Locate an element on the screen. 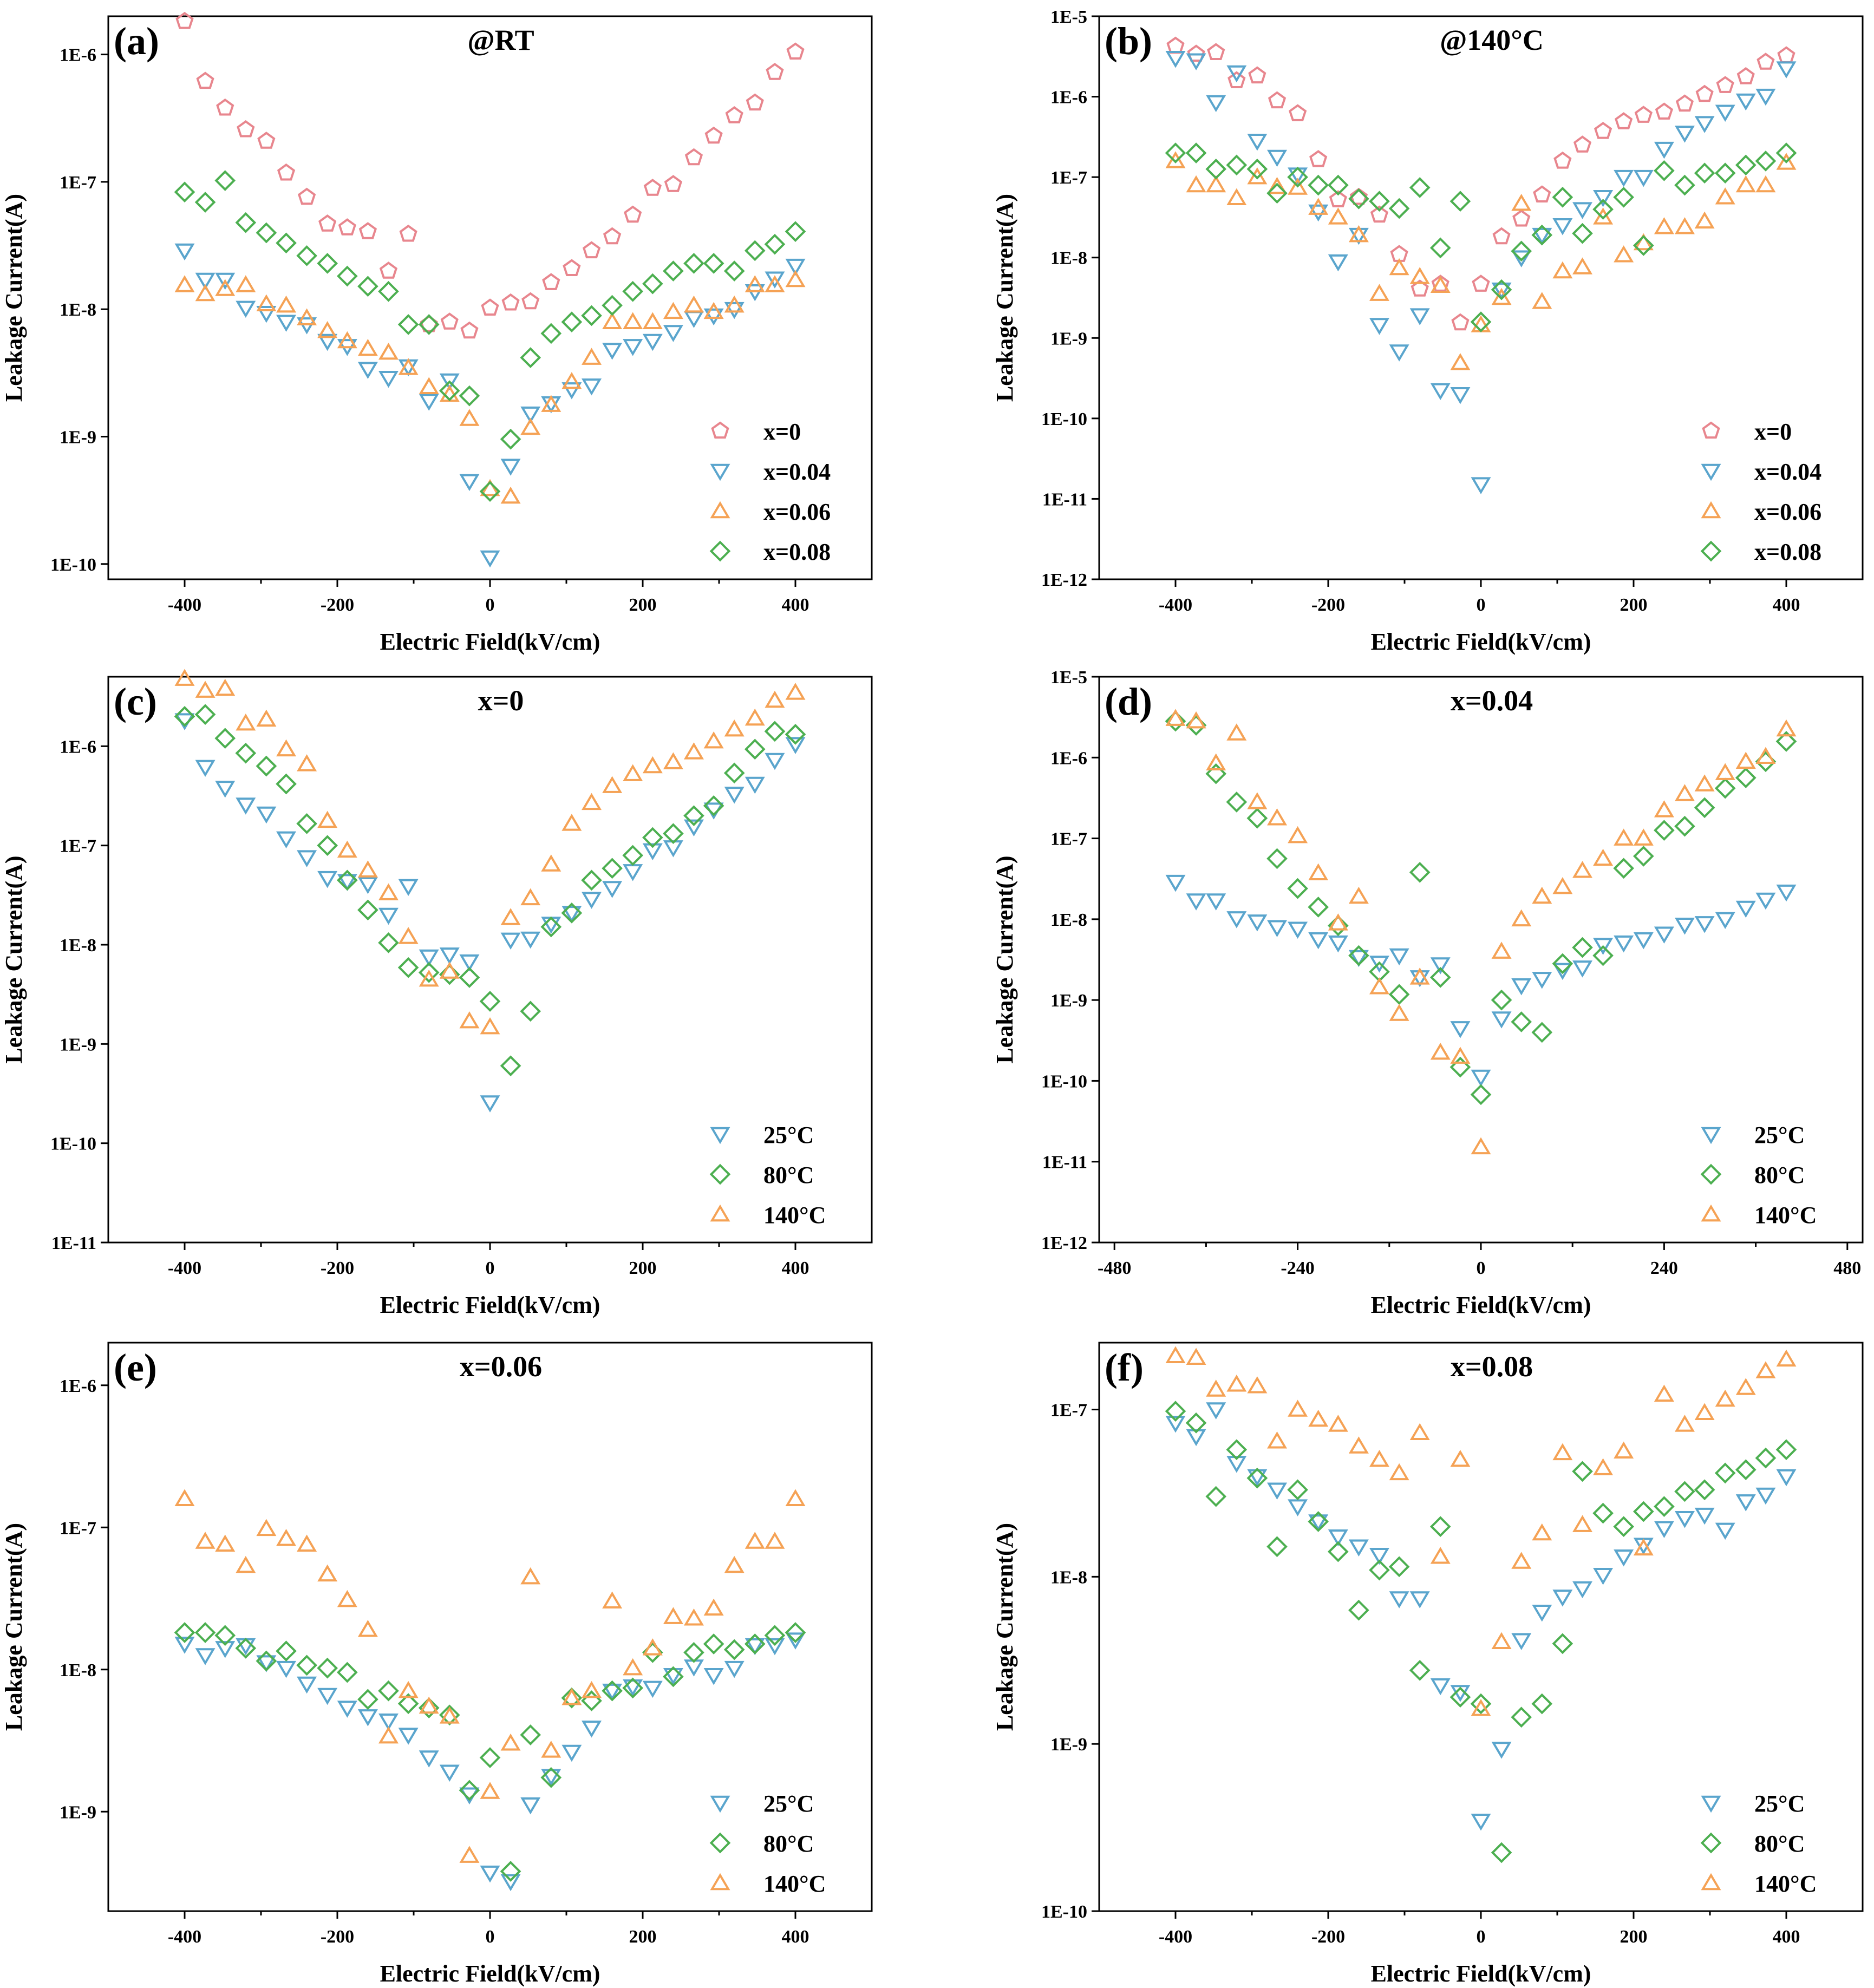 The width and height of the screenshot is (1874, 1988). y-tick-label: 1E-5 is located at coordinates (1068, 17).